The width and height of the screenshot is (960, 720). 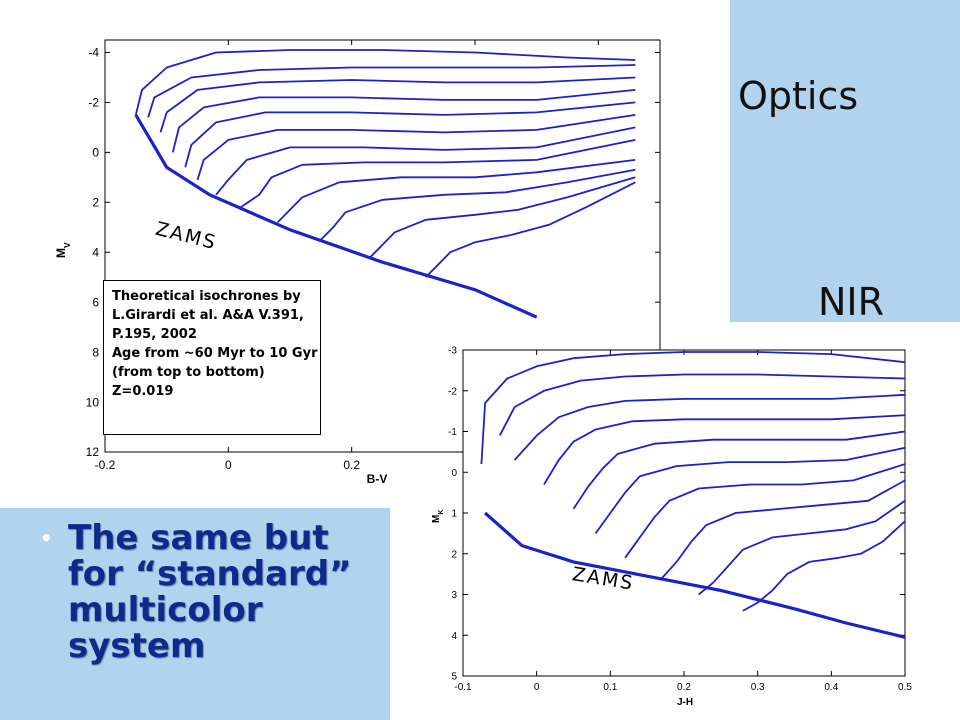 What do you see at coordinates (610, 687) in the screenshot?
I see `x-tick-label: 0.1` at bounding box center [610, 687].